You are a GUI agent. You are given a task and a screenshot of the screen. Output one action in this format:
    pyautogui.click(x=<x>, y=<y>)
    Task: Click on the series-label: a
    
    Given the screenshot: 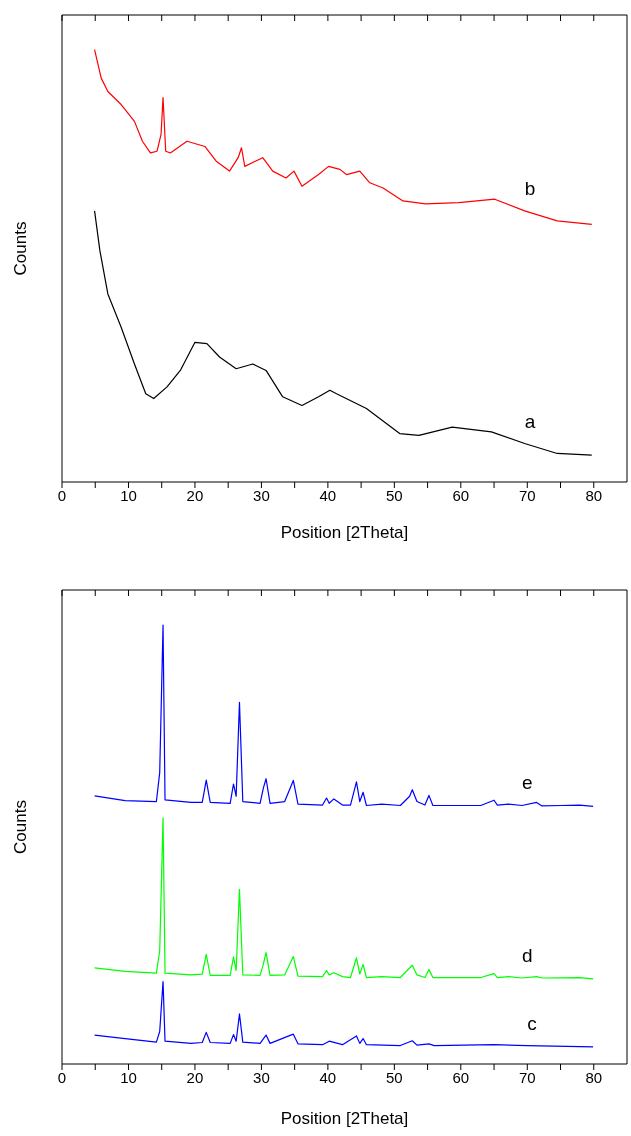 What is the action you would take?
    pyautogui.click(x=530, y=421)
    